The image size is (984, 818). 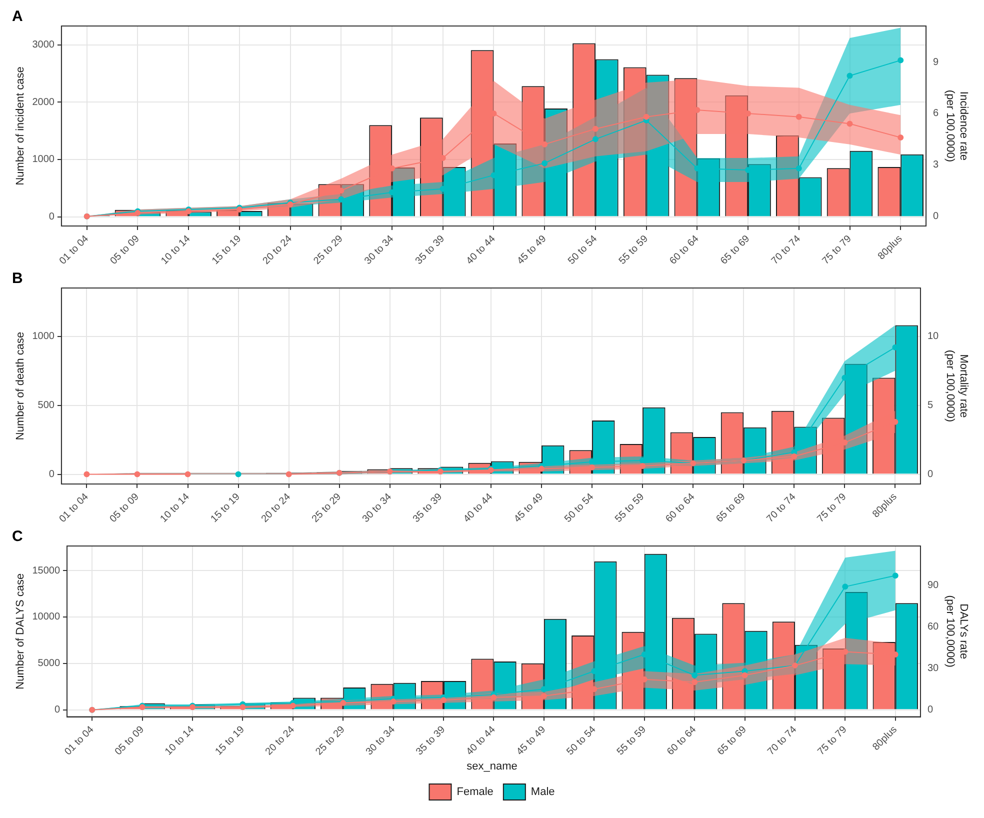 What do you see at coordinates (933, 336) in the screenshot?
I see `y2-tick-label: 10` at bounding box center [933, 336].